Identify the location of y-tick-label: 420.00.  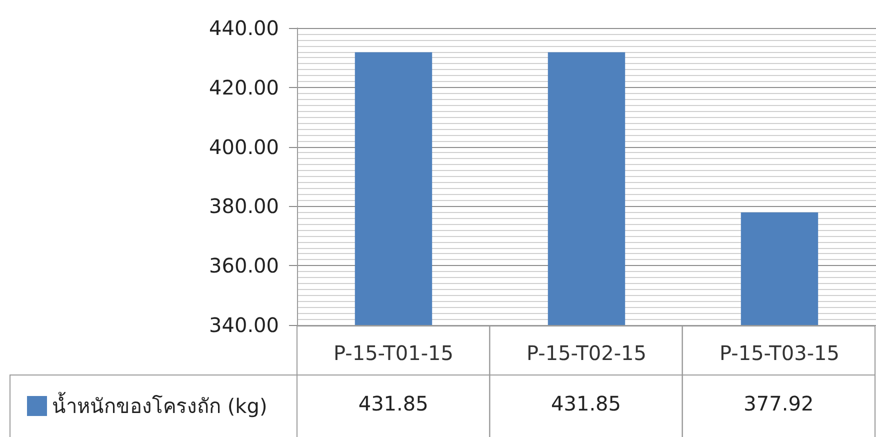
(244, 87).